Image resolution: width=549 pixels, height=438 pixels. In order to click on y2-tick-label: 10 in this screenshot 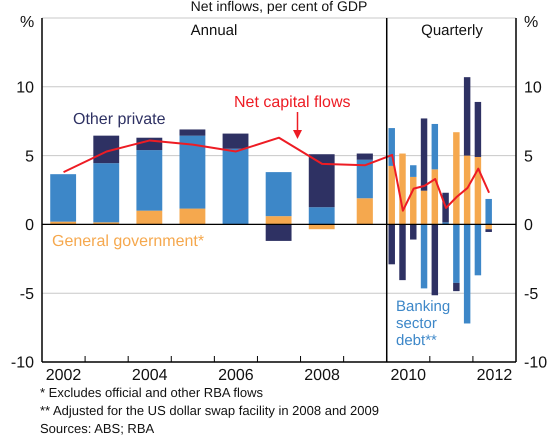, I will do `click(533, 87)`.